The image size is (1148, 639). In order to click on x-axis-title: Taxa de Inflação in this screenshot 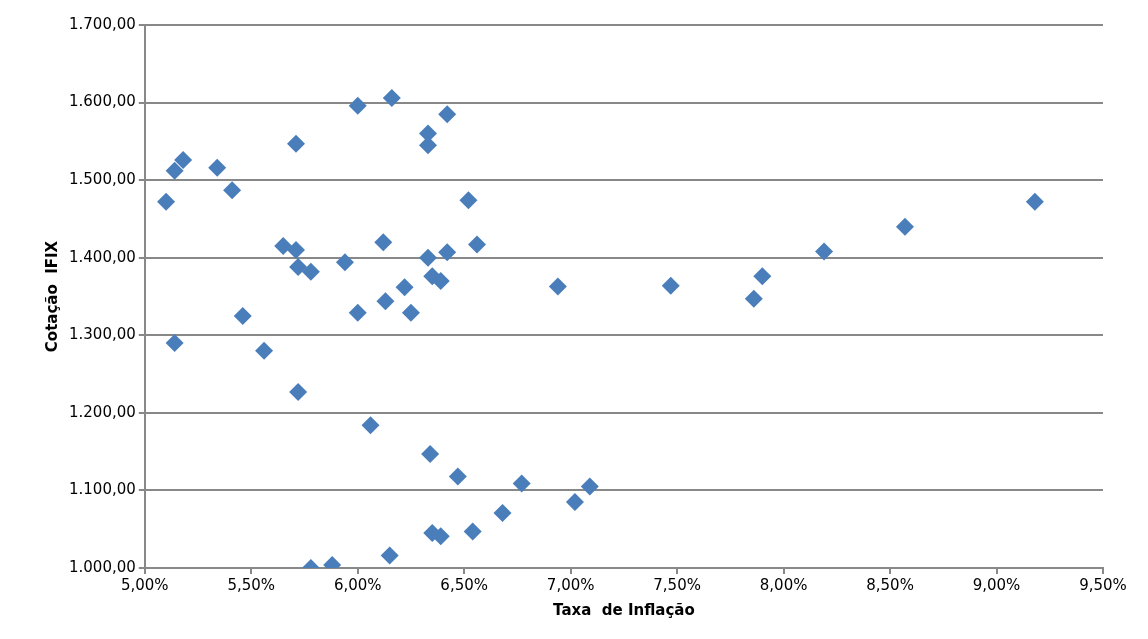, I will do `click(624, 609)`.